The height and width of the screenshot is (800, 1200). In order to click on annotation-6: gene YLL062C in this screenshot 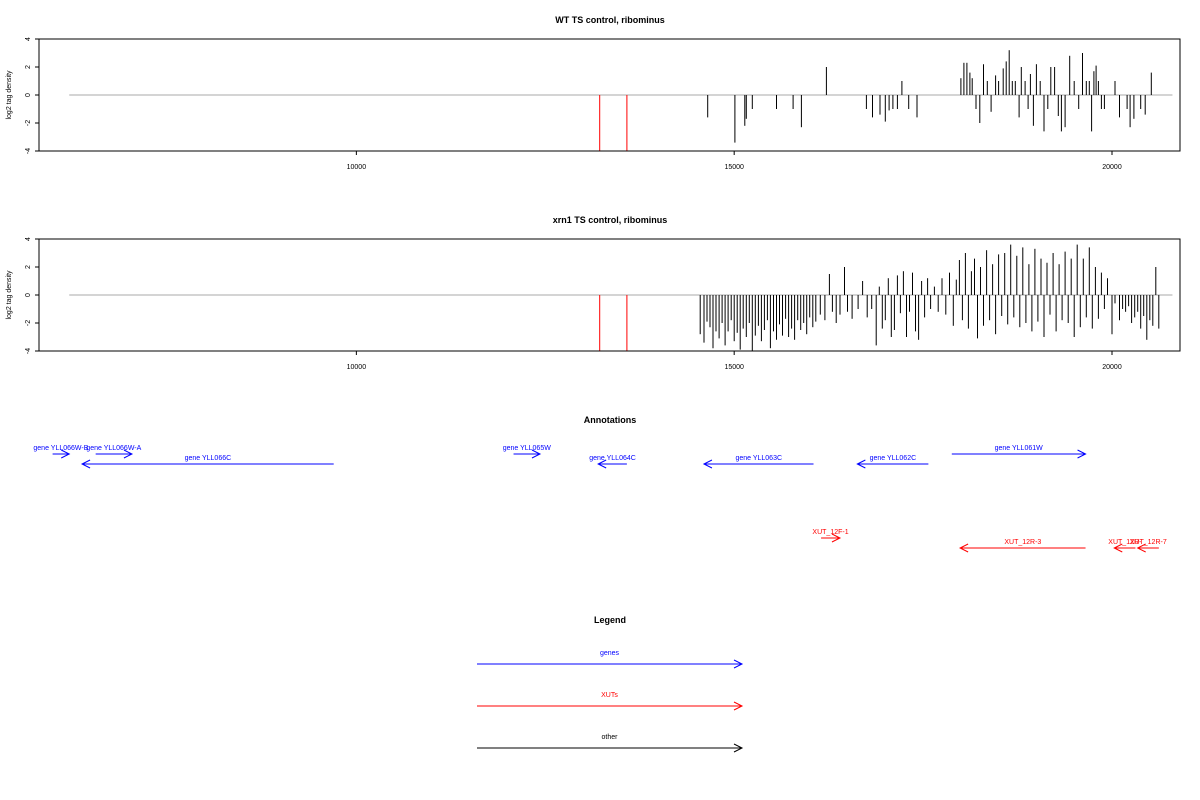, I will do `click(892, 462)`.